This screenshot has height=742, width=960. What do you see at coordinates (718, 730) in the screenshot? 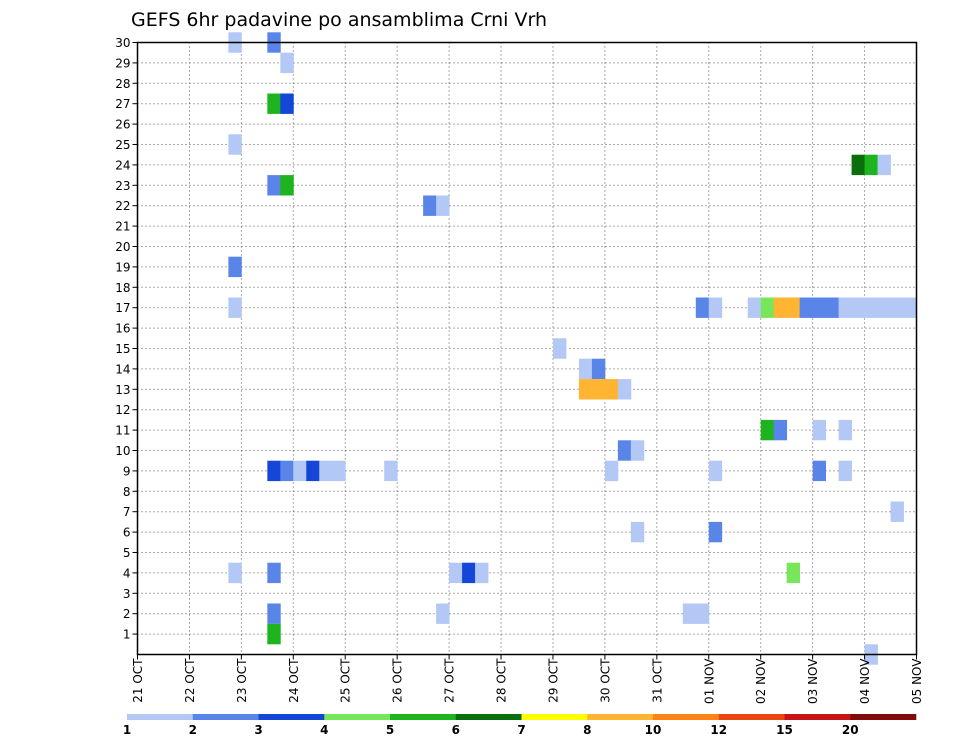
I see `legend-label: 12` at bounding box center [718, 730].